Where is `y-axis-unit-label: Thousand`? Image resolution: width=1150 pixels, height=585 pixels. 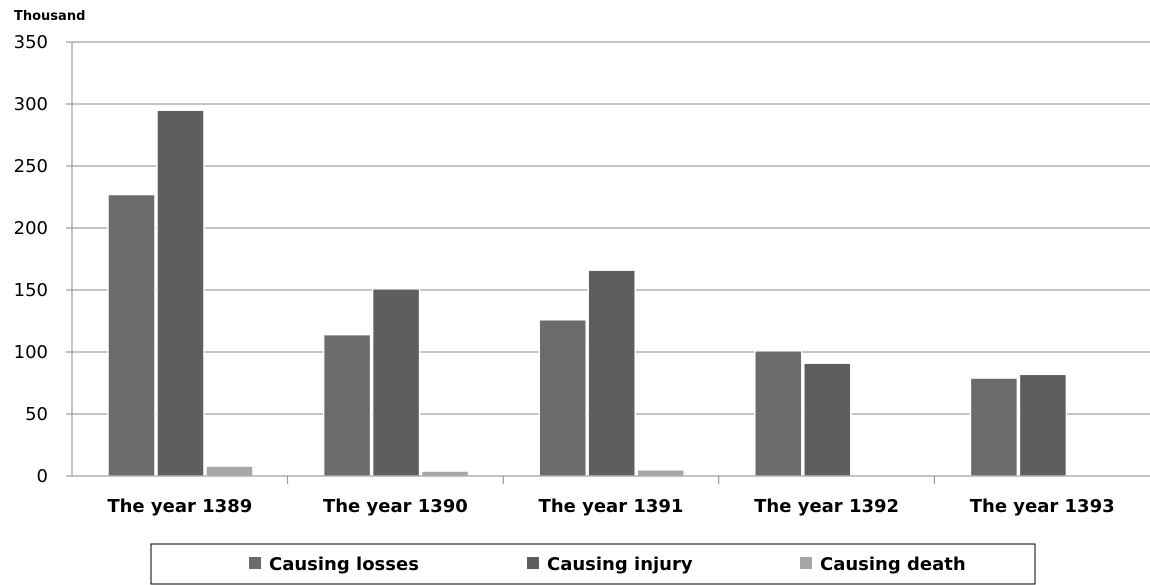
y-axis-unit-label: Thousand is located at coordinates (49, 16).